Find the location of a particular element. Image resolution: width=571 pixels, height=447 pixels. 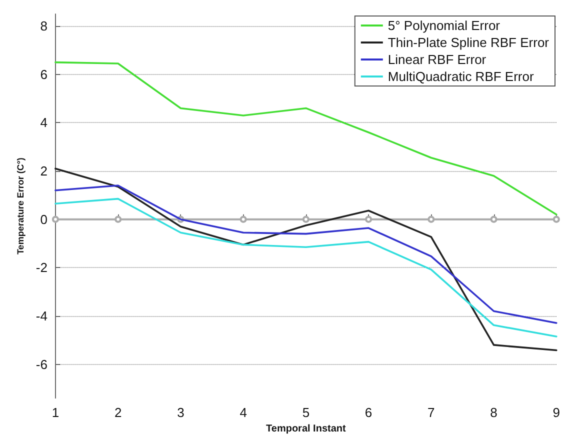

x-tick-label: 2 is located at coordinates (118, 412).